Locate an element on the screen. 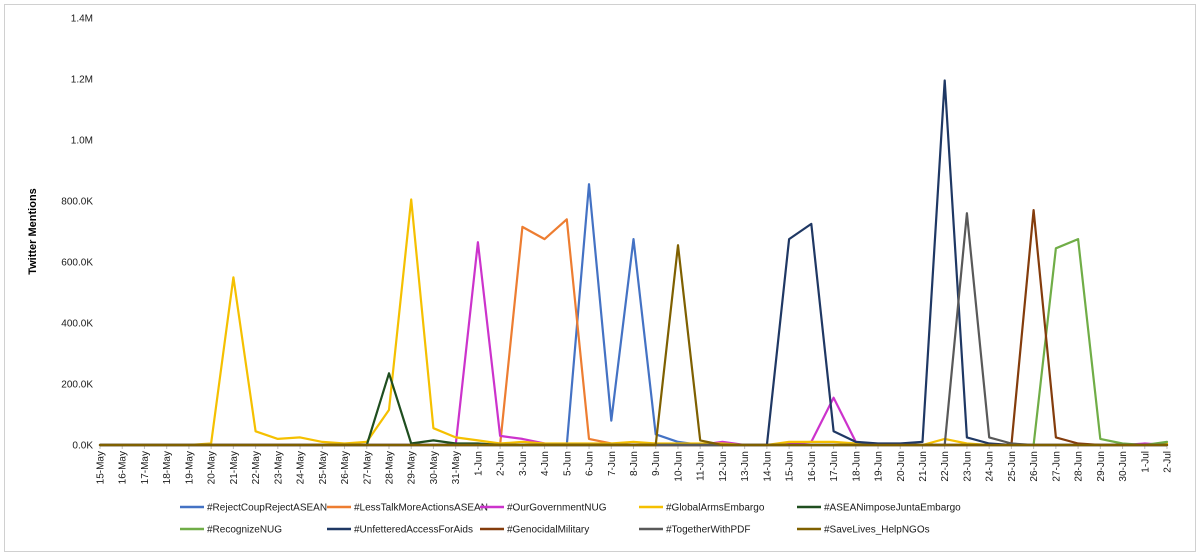  x-tick-label: 24-Jun is located at coordinates (990, 466).